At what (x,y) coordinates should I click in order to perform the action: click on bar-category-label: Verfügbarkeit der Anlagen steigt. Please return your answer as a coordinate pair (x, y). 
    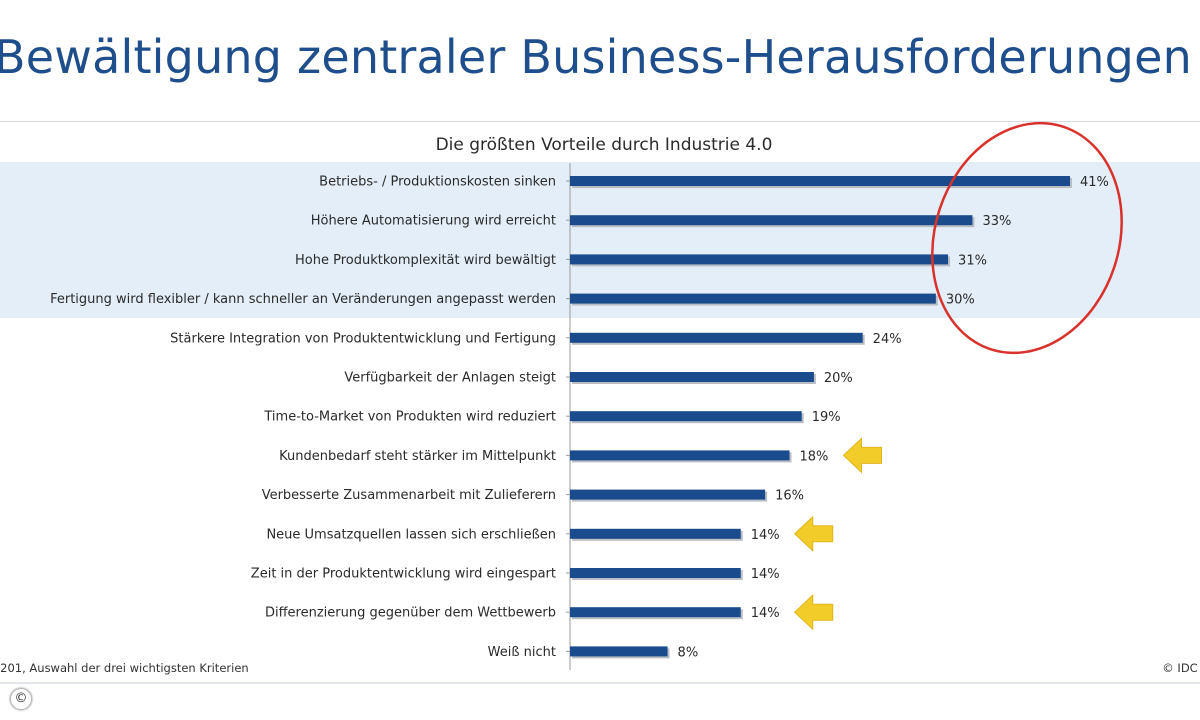
    Looking at the image, I should click on (450, 378).